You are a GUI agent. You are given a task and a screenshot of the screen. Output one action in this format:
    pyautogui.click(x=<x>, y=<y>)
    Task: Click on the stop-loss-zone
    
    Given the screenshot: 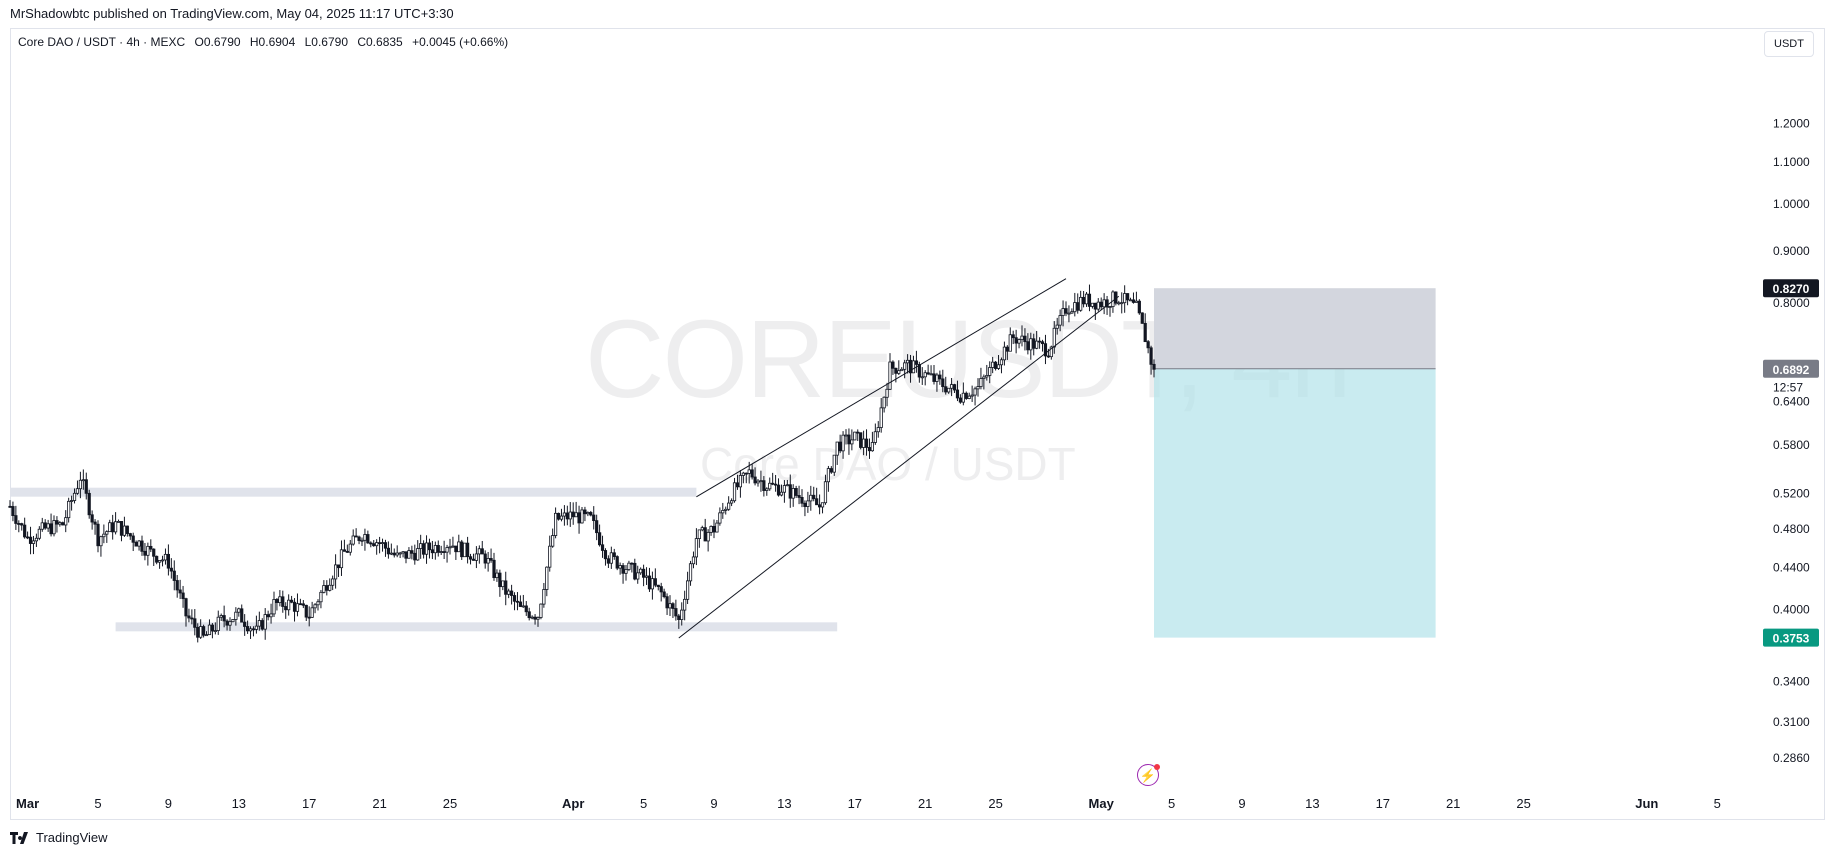 What is the action you would take?
    pyautogui.click(x=1295, y=328)
    